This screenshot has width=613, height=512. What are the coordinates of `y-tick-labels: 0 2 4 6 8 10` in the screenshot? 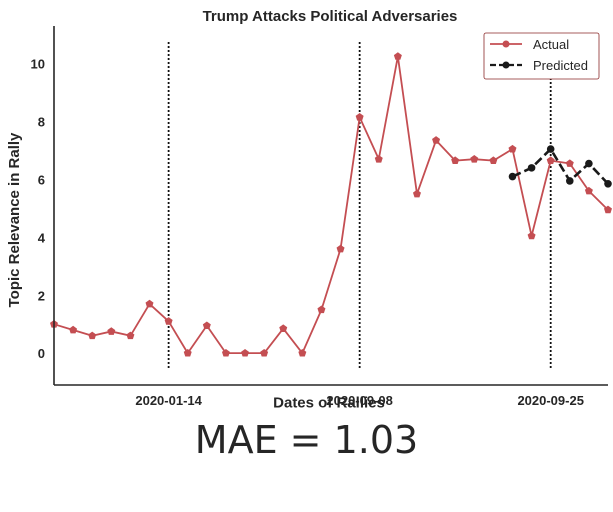 It's located at (38, 209).